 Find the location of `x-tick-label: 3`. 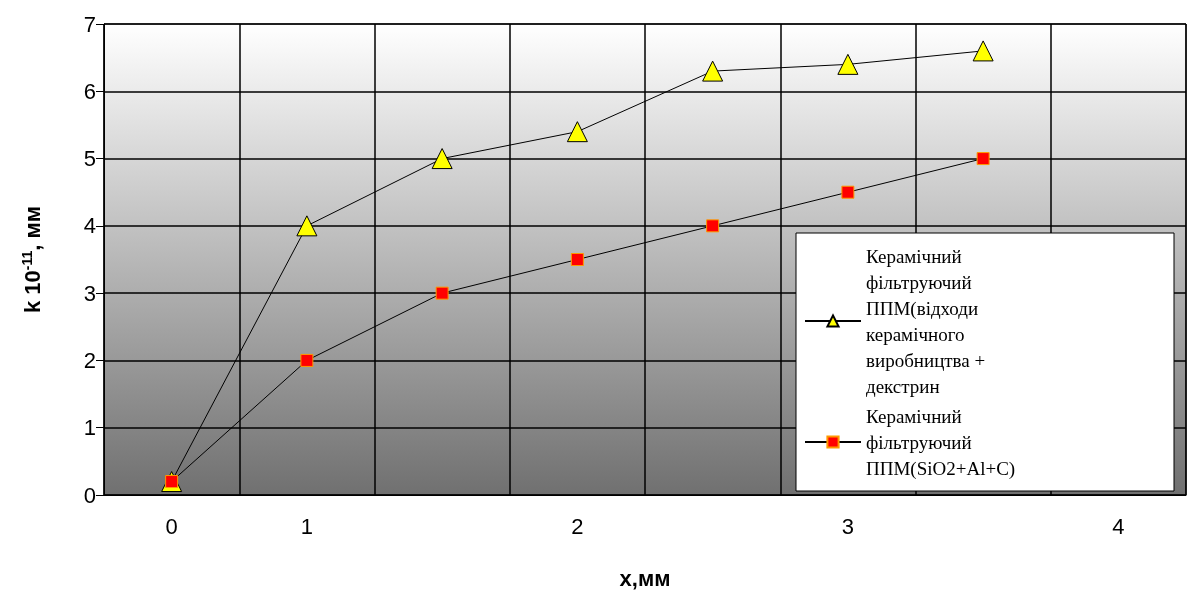

x-tick-label: 3 is located at coordinates (847, 526).